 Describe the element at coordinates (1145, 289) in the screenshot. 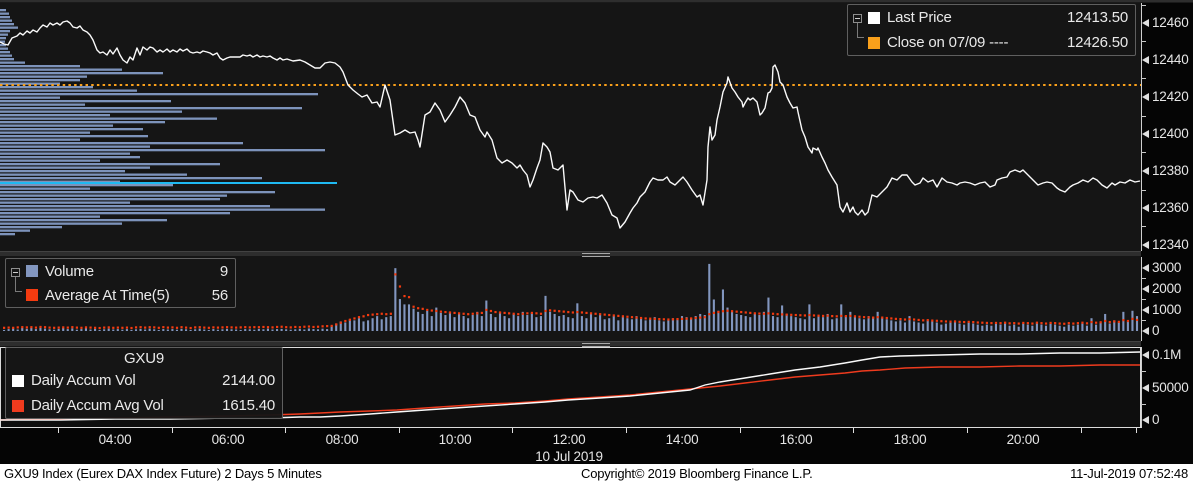

I see `y-tick-arrow-icon` at that location.